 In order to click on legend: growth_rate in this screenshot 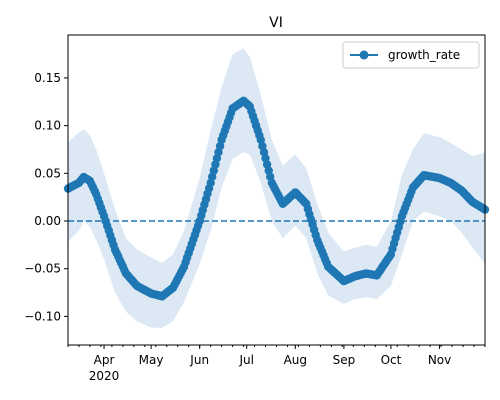, I will do `click(411, 55)`.